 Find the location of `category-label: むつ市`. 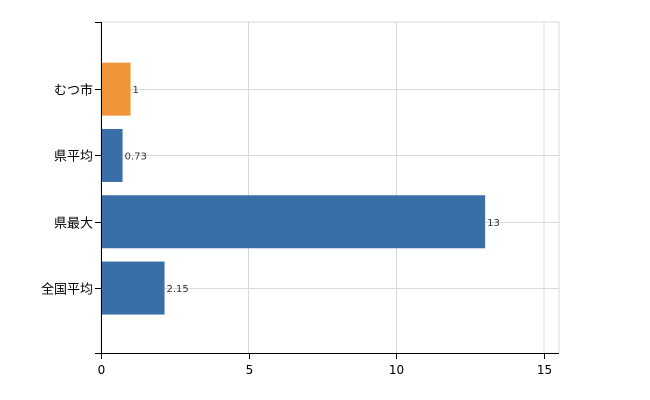

category-label: むつ市 is located at coordinates (73, 91).